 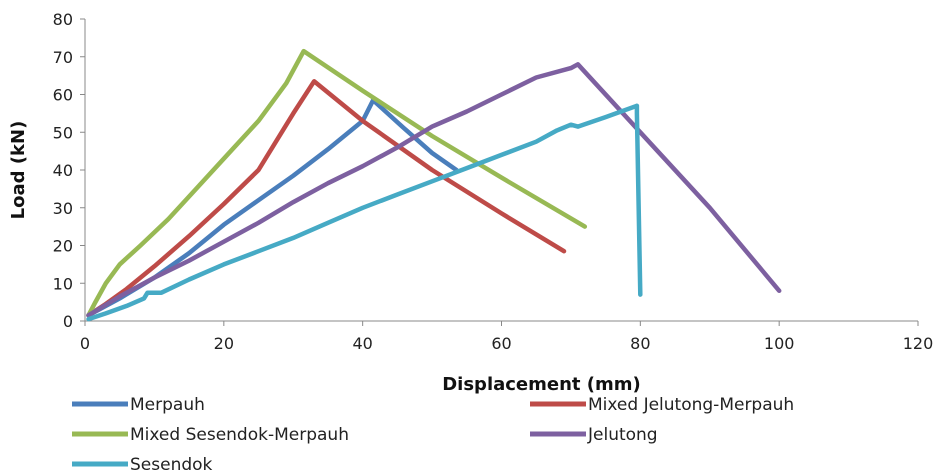 I want to click on legend-label: Mixed Sesendok-Merpauh, so click(x=239, y=435).